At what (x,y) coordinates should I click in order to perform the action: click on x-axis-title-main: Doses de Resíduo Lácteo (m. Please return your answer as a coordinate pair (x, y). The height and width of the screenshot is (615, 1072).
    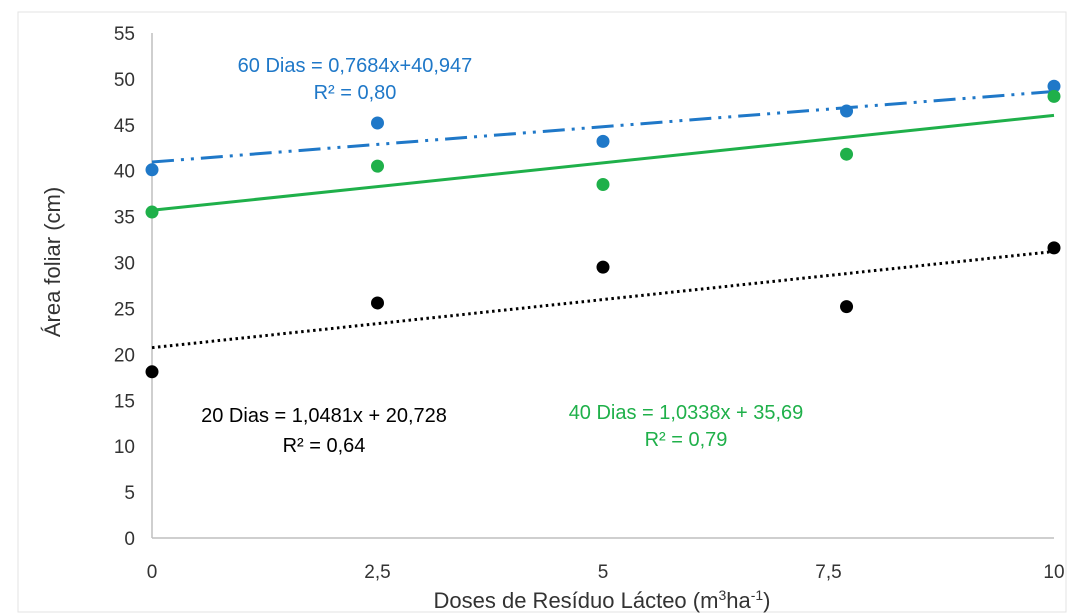
    Looking at the image, I should click on (576, 600).